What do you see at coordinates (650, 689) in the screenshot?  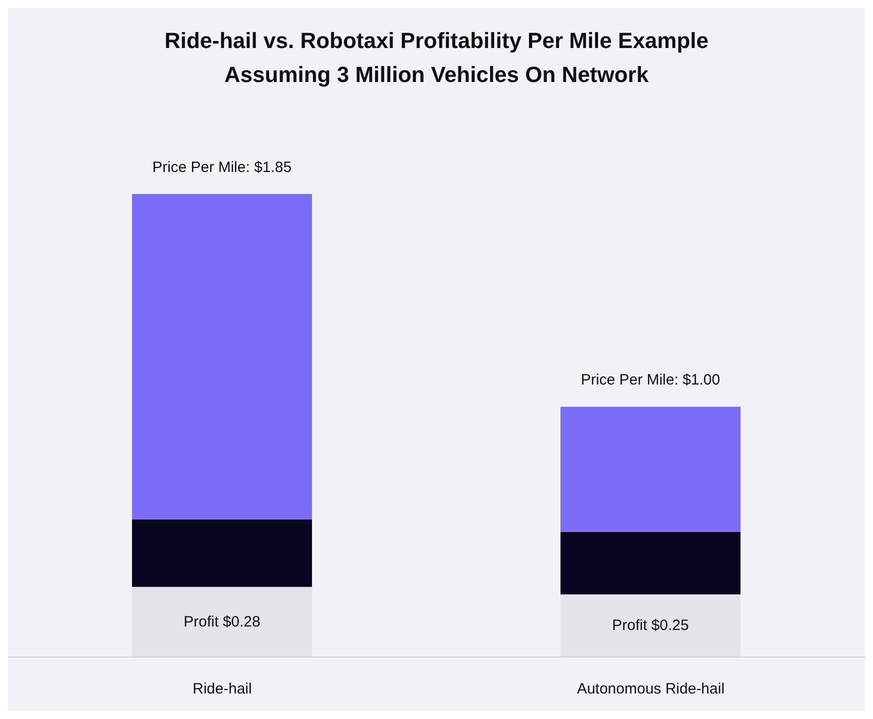 I see `x-tick-label: Autonomous Ride-hail` at bounding box center [650, 689].